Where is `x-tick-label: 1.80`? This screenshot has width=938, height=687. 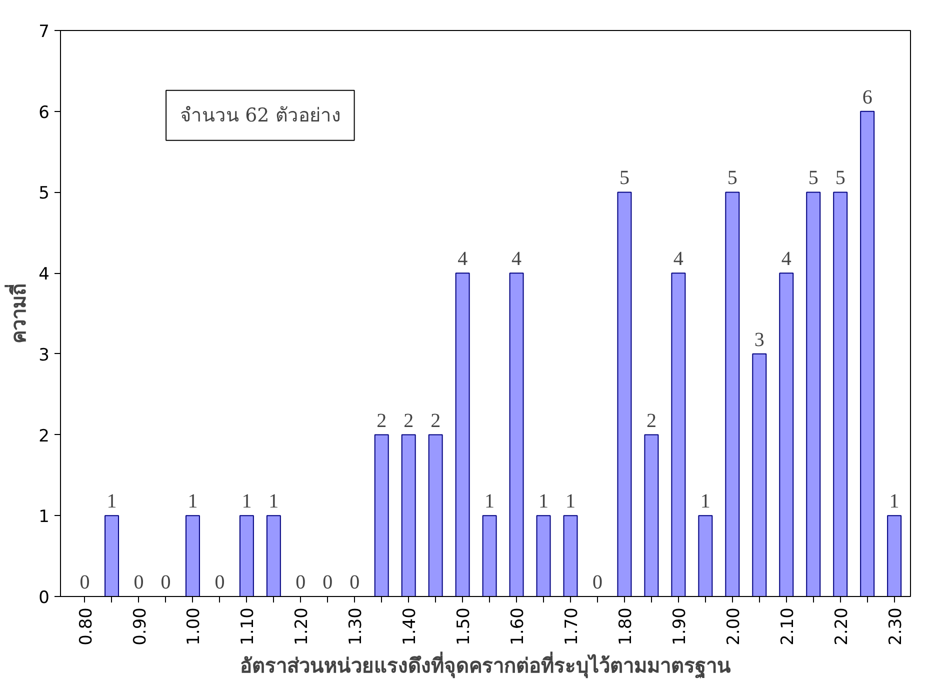
x-tick-label: 1.80 is located at coordinates (626, 626).